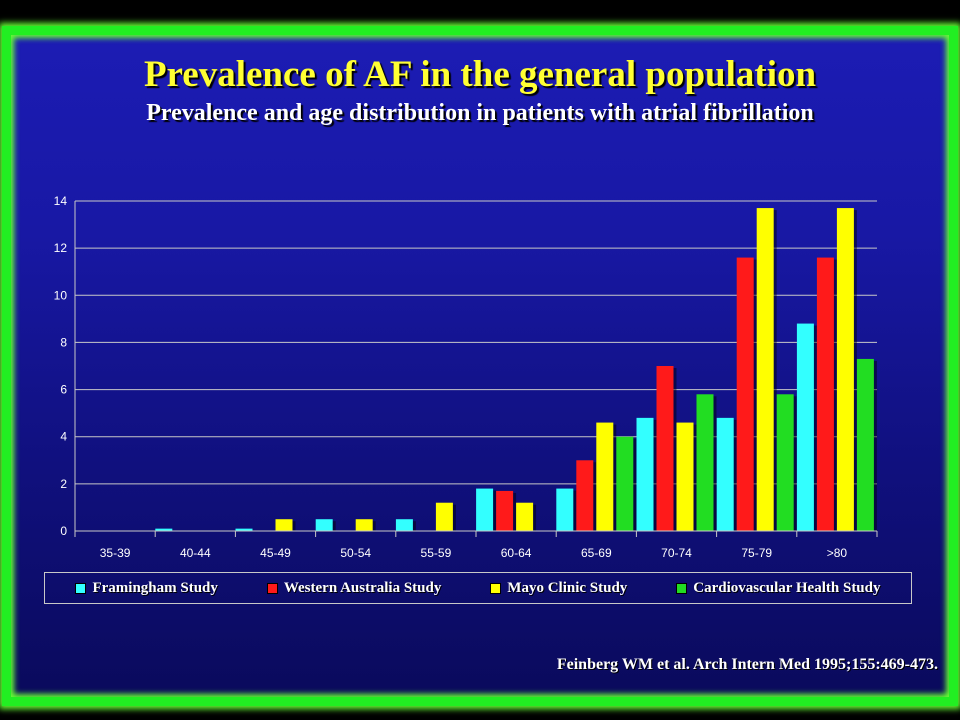 This screenshot has height=720, width=960. What do you see at coordinates (63, 484) in the screenshot?
I see `y-tick-label: 2` at bounding box center [63, 484].